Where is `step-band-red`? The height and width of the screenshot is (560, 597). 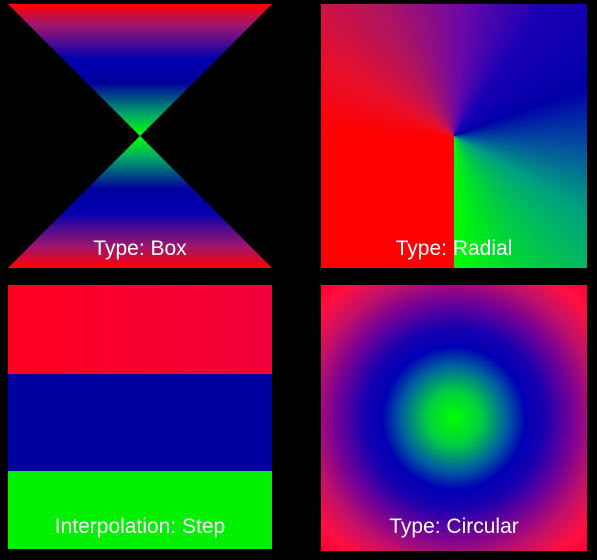
step-band-red is located at coordinates (140, 329).